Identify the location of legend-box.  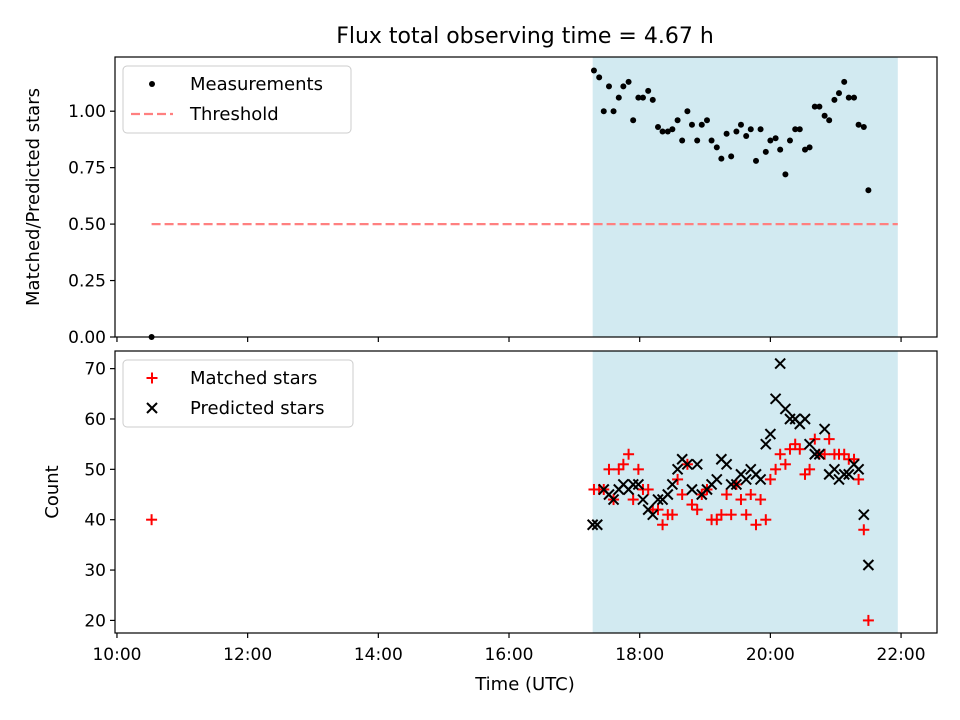
(238, 393).